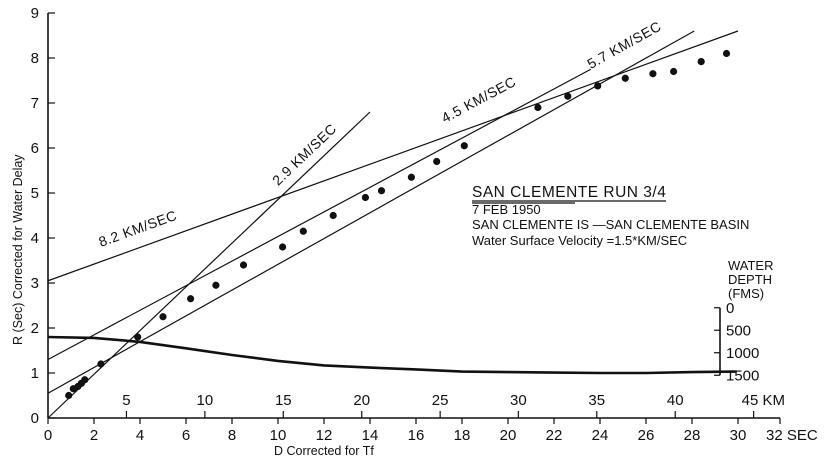 The width and height of the screenshot is (832, 461). I want to click on y-tick-label: 9, so click(35, 13).